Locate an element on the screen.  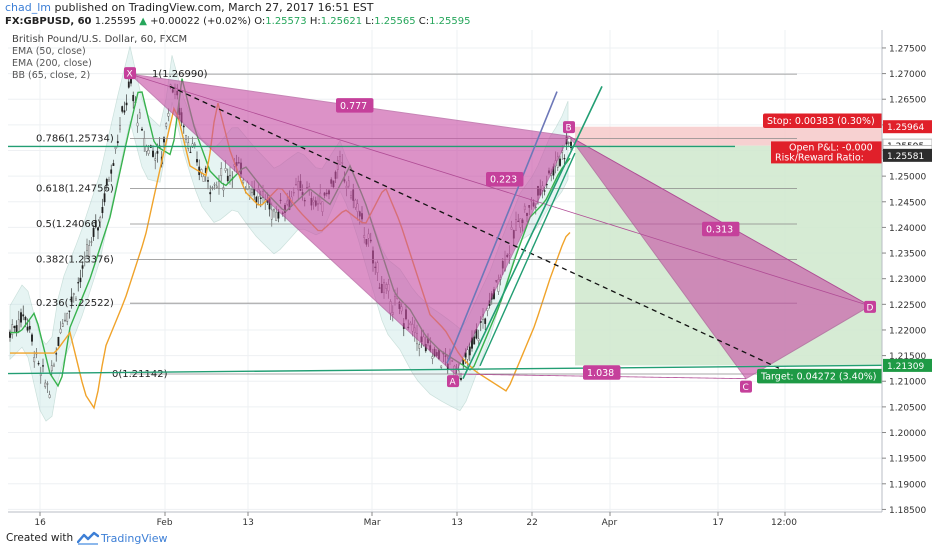
price-tick-label: 1.22500 is located at coordinates (907, 306).